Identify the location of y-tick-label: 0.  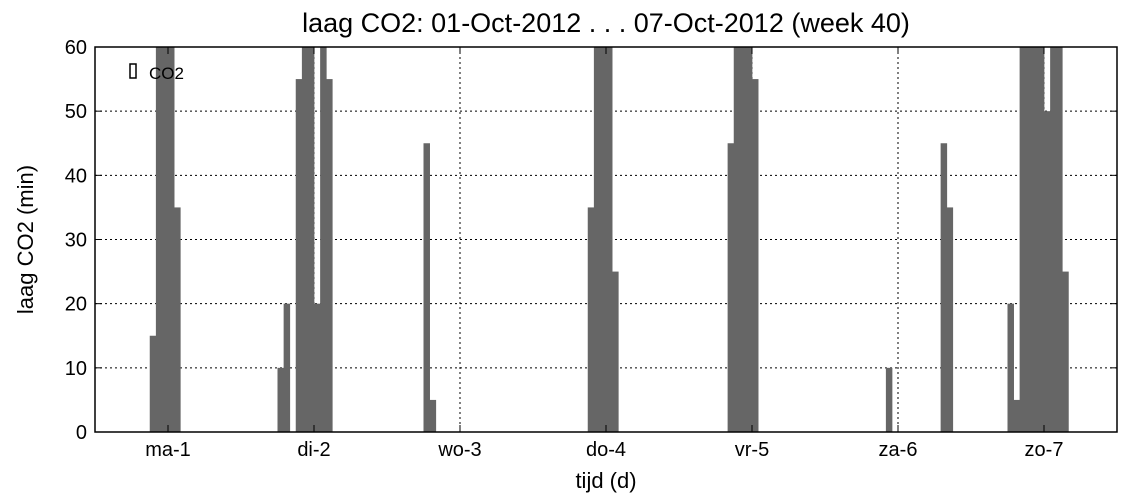
(81, 433).